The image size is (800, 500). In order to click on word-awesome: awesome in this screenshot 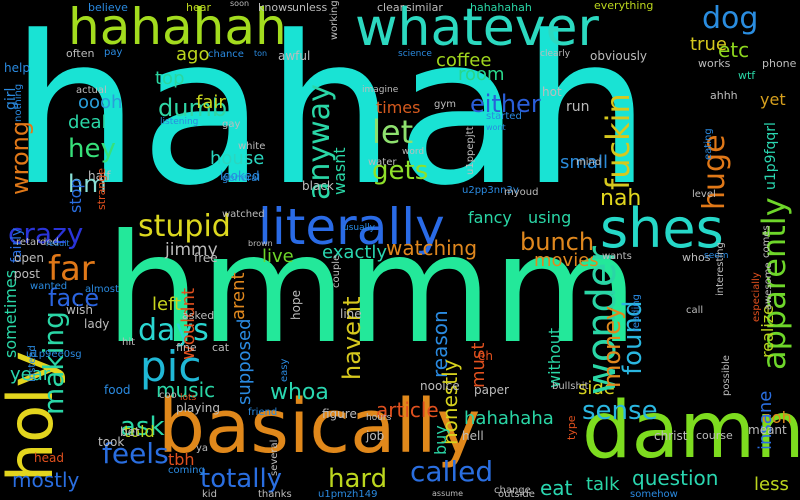, I will do `click(768, 286)`.